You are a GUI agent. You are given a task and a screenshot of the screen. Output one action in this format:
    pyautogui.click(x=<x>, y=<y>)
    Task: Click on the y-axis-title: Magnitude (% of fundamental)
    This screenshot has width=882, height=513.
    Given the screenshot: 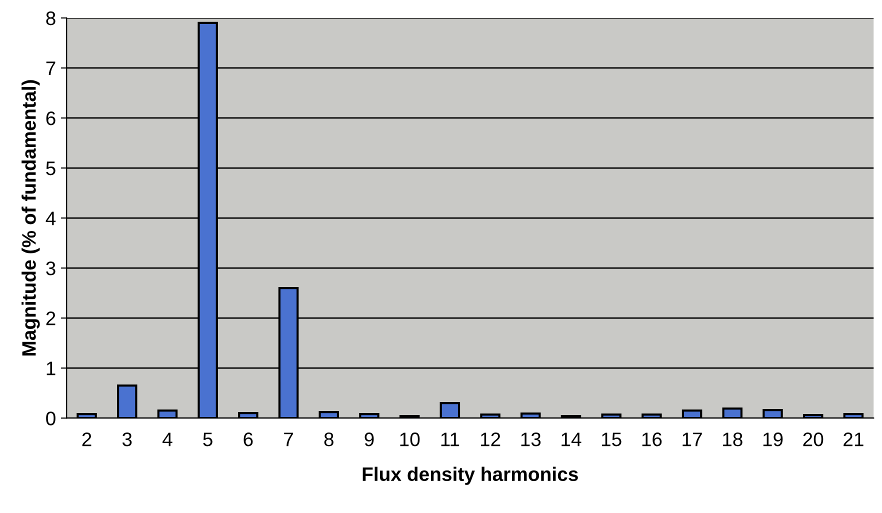 What is the action you would take?
    pyautogui.click(x=31, y=218)
    